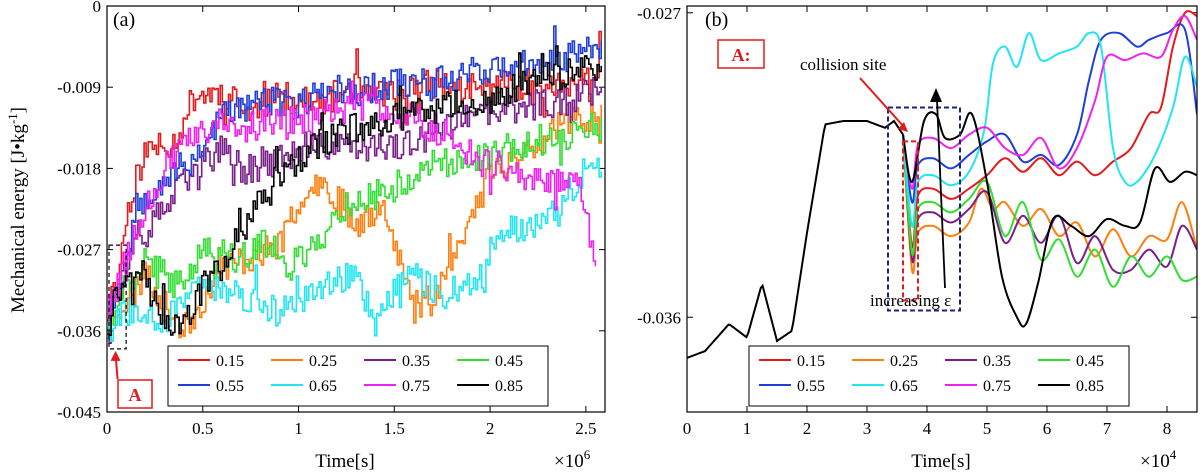  Describe the element at coordinates (17, 210) in the screenshot. I see `panel-a-ylabel: Mechanical energy [J•kg-1]` at that location.